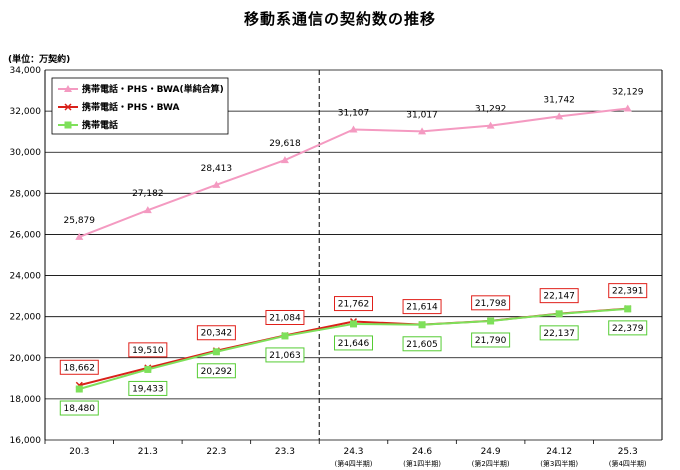 The height and width of the screenshot is (470, 680). Describe the element at coordinates (216, 452) in the screenshot. I see `x-tick-label: 22.3` at that location.